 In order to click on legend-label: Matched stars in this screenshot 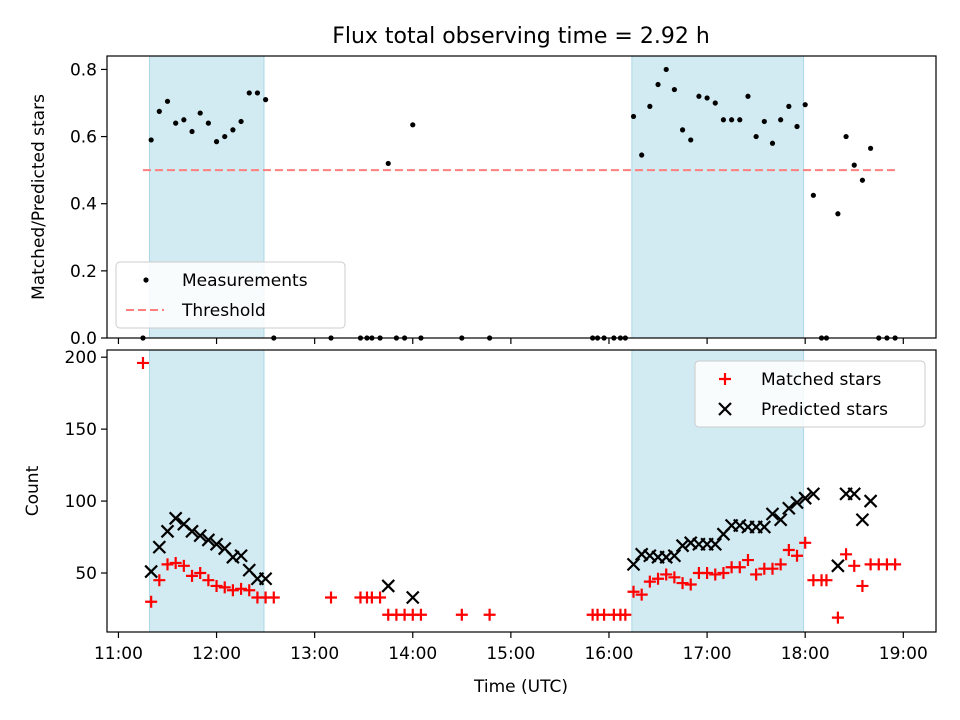, I will do `click(821, 380)`.